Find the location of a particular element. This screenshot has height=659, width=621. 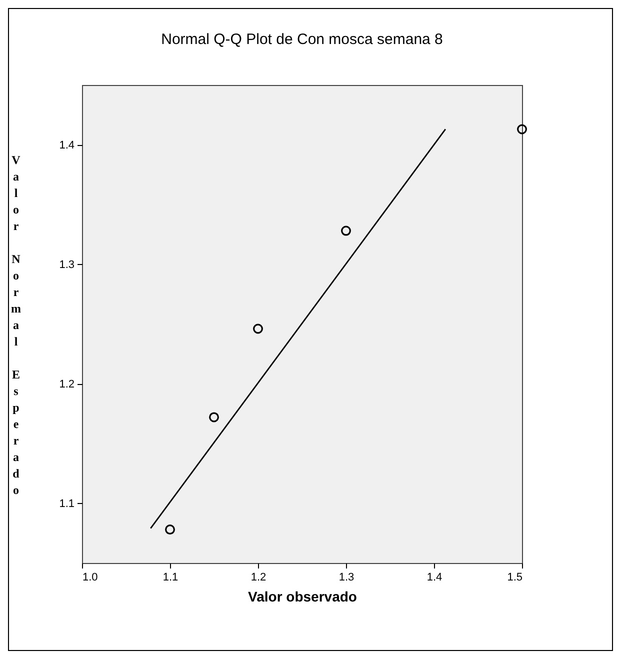

y-tick-label: 1.3 is located at coordinates (66, 264).